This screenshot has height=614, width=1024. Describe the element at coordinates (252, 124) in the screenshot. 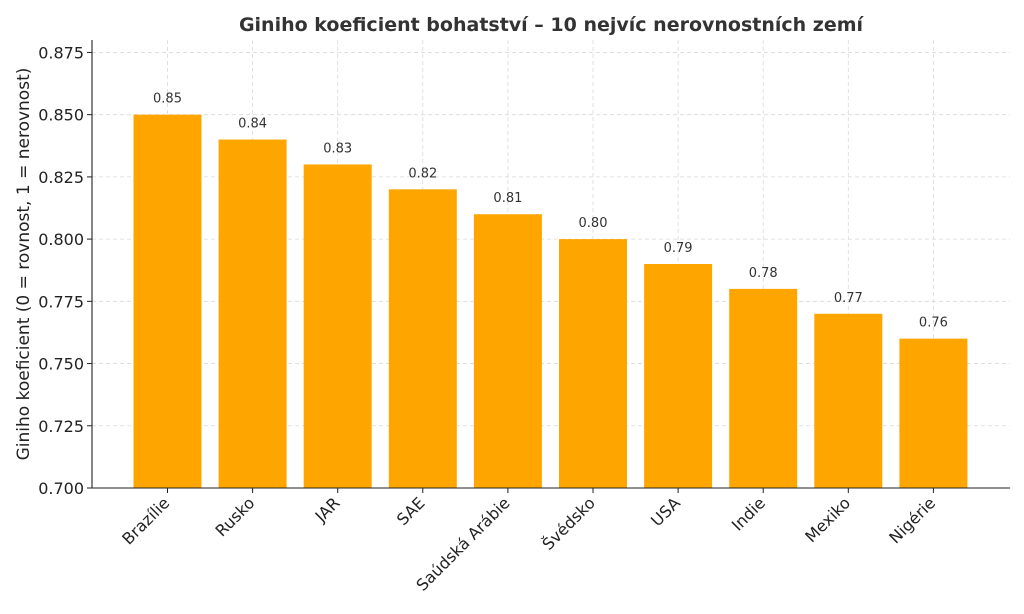

I see `data-label: 0.84` at that location.